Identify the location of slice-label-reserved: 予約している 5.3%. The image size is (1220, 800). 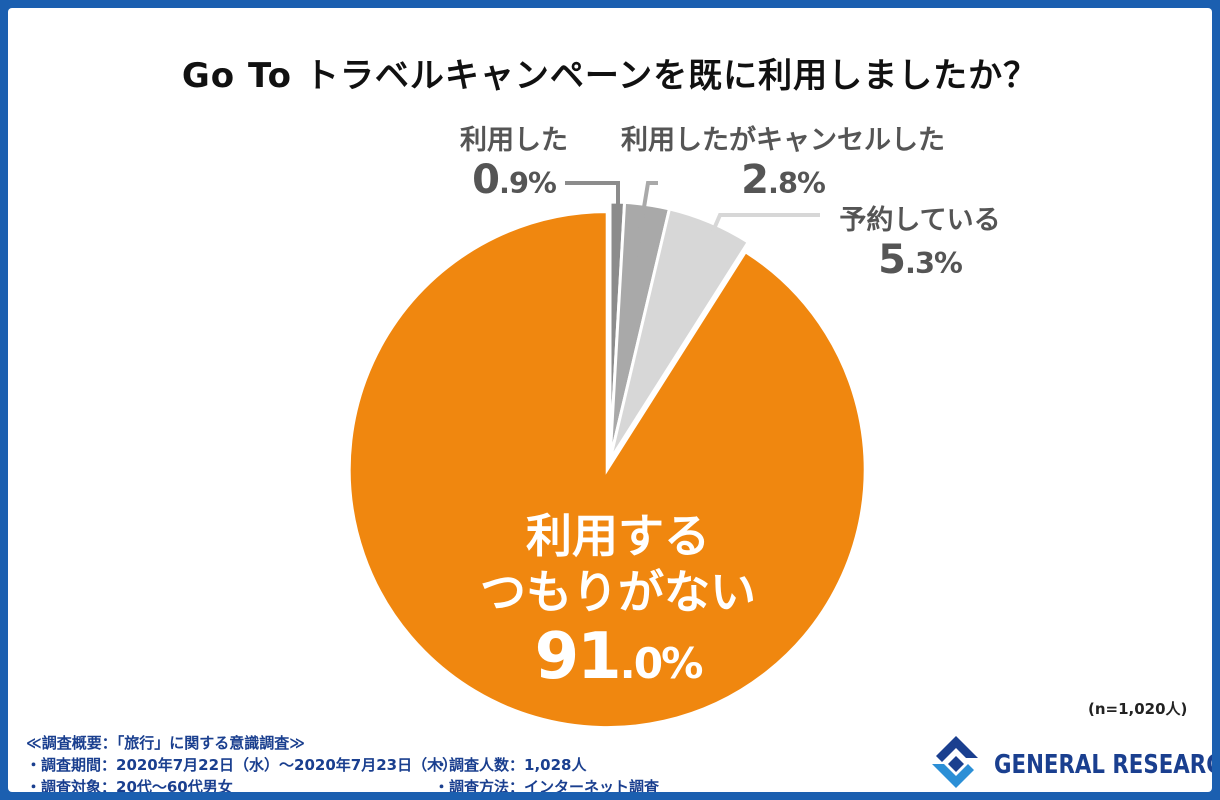
(920, 240).